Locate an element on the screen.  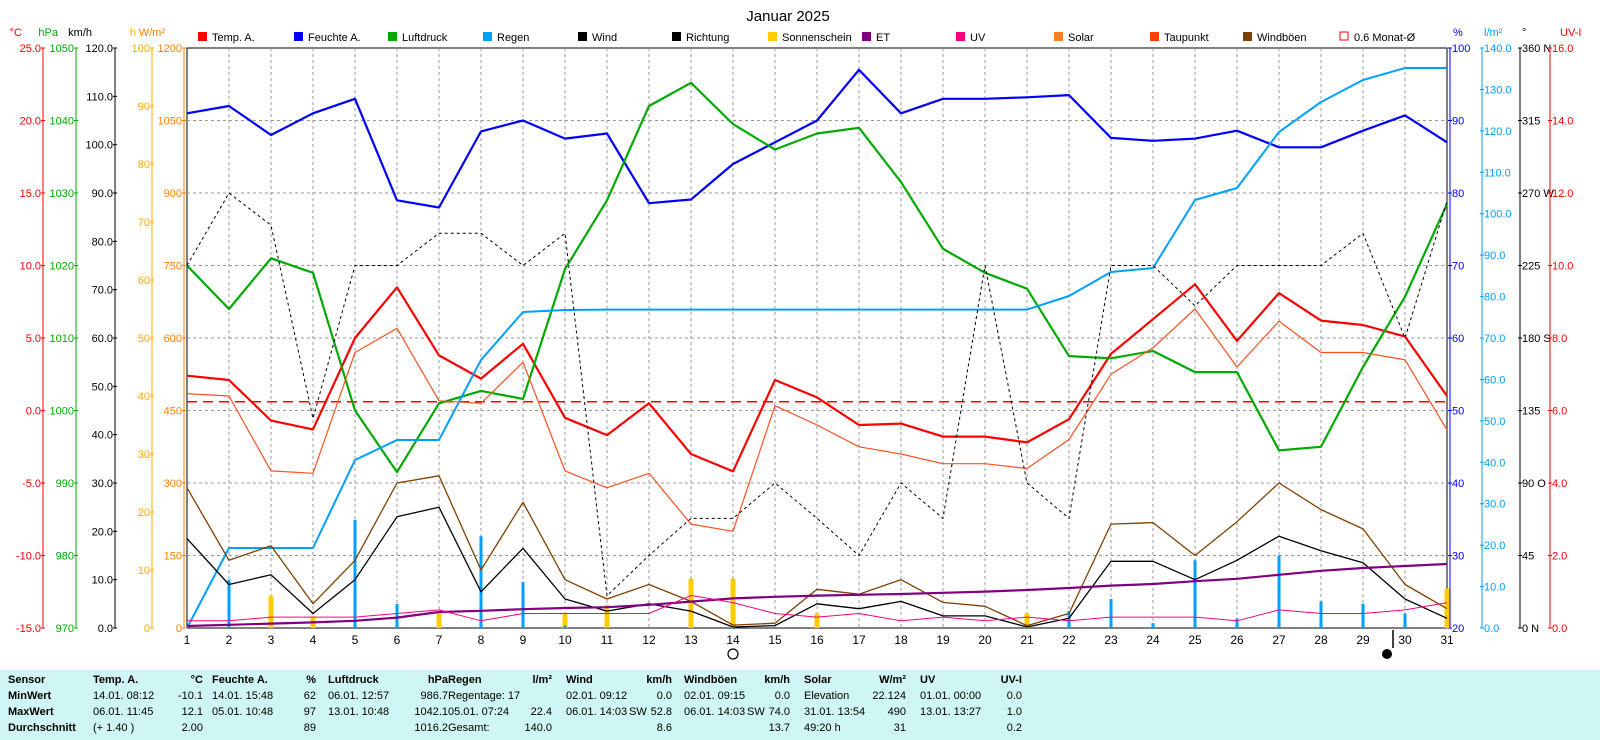
axis-tick-label-direction: 0 N is located at coordinates (1530, 629).